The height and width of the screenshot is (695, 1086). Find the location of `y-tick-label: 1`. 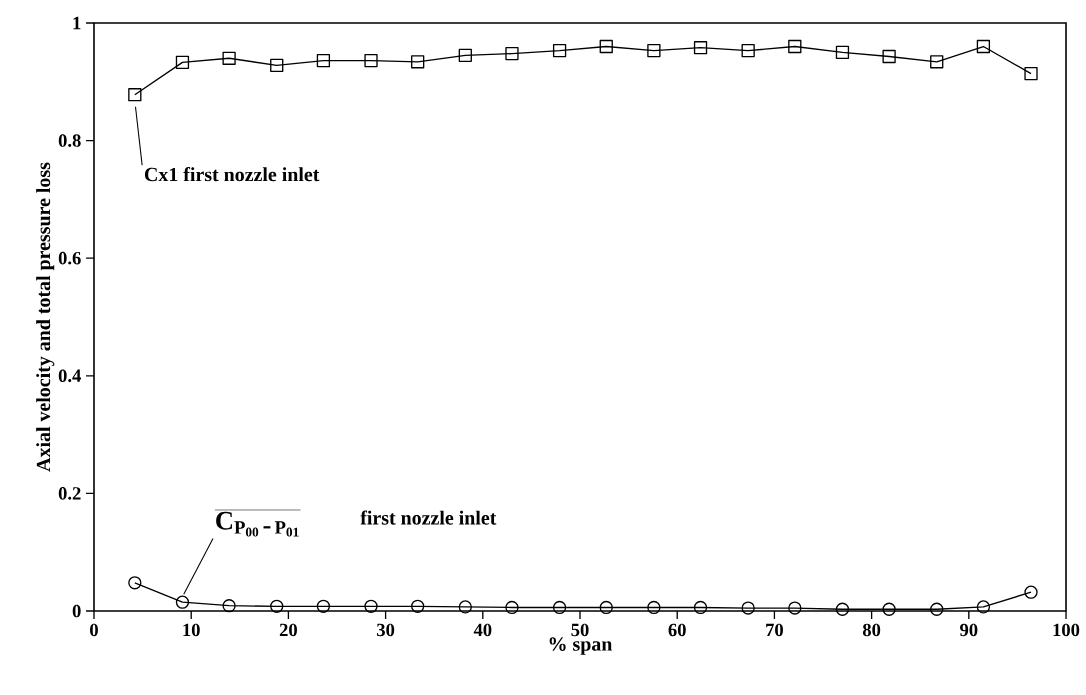

y-tick-label: 1 is located at coordinates (77, 23).